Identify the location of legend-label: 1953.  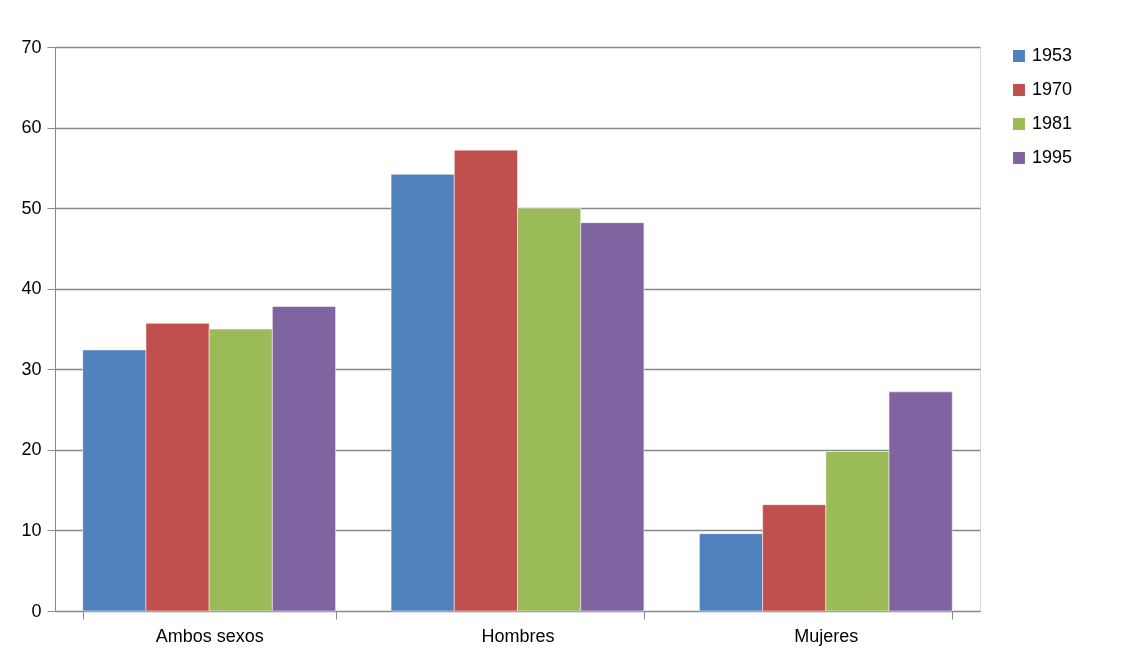
(1052, 55).